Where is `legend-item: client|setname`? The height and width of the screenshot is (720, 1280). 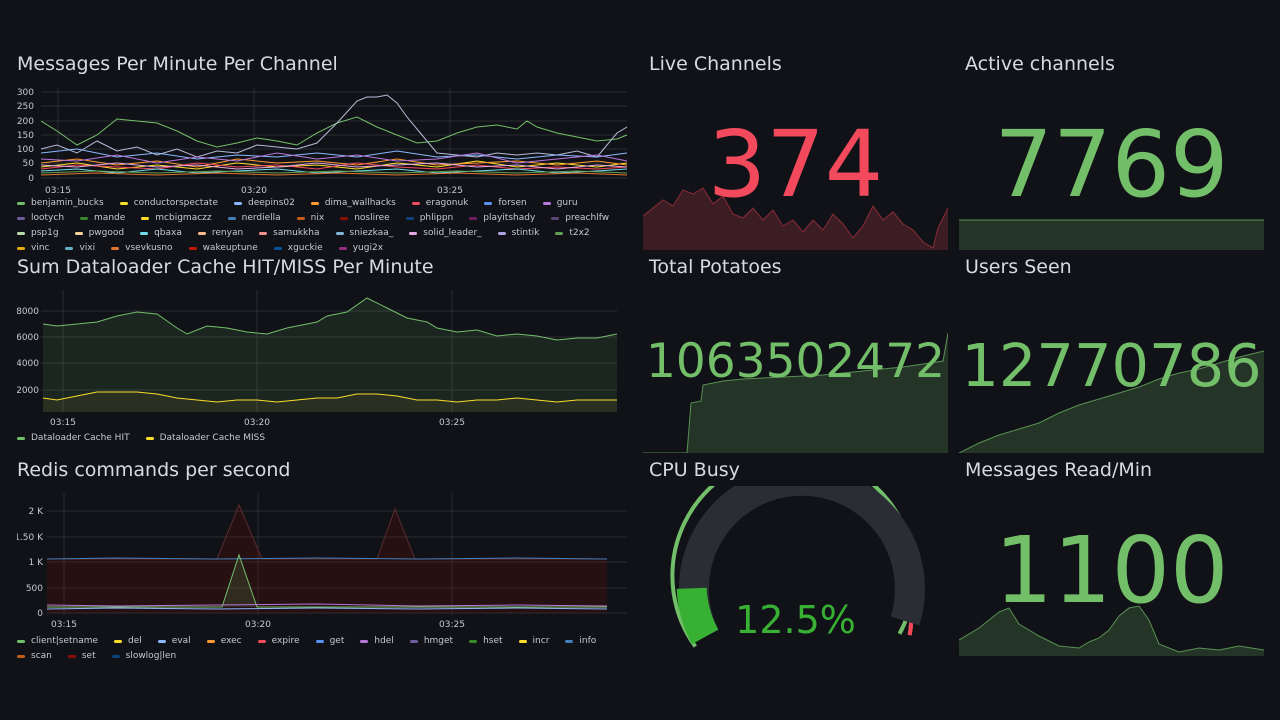
legend-item: client|setname is located at coordinates (57, 641).